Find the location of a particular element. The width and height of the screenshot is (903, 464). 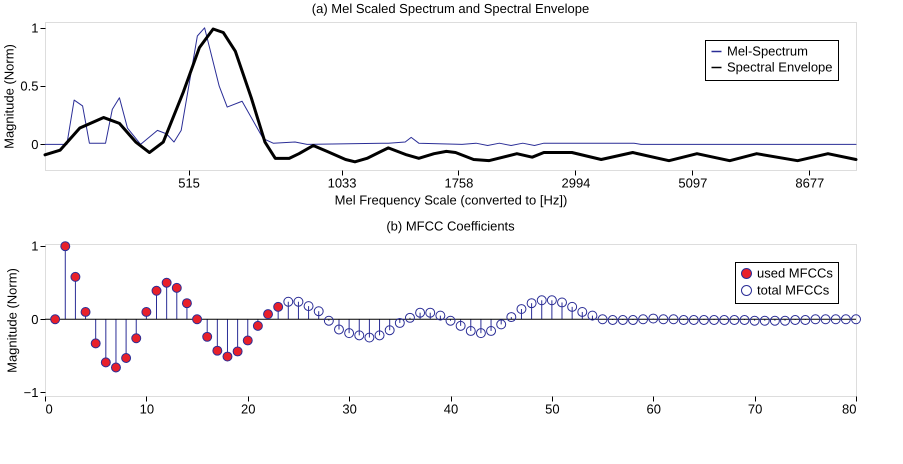

x-tick-label: 60 is located at coordinates (653, 409).